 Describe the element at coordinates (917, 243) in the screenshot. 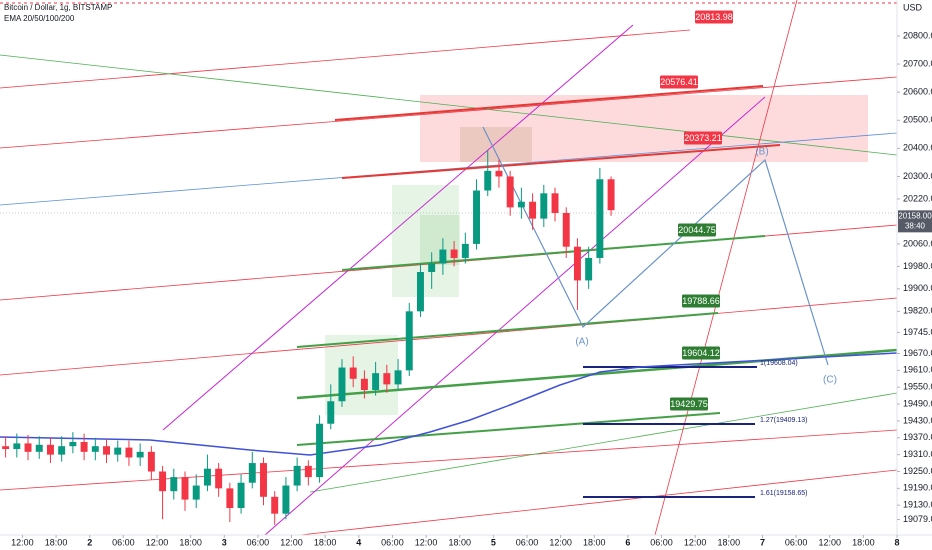

I see `y-tick-label: 20060.00` at that location.